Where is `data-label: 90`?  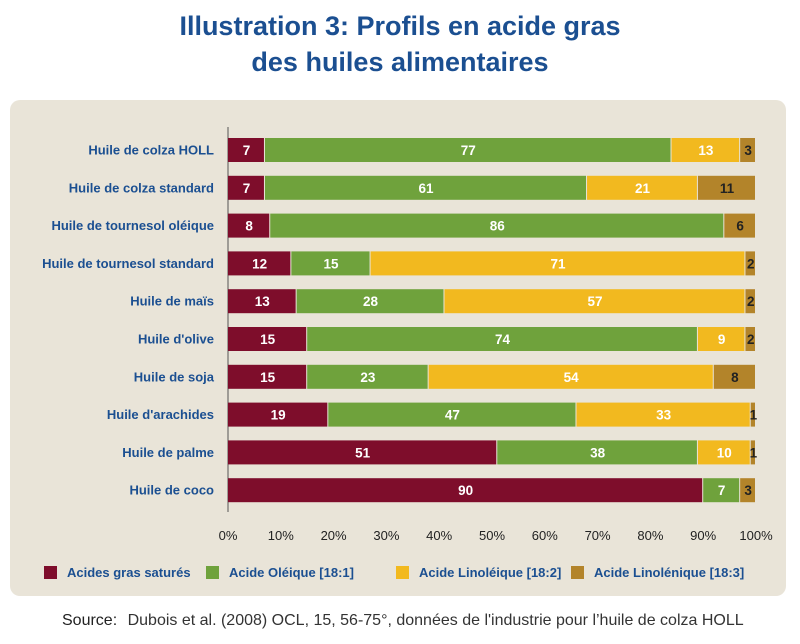
data-label: 90 is located at coordinates (465, 490).